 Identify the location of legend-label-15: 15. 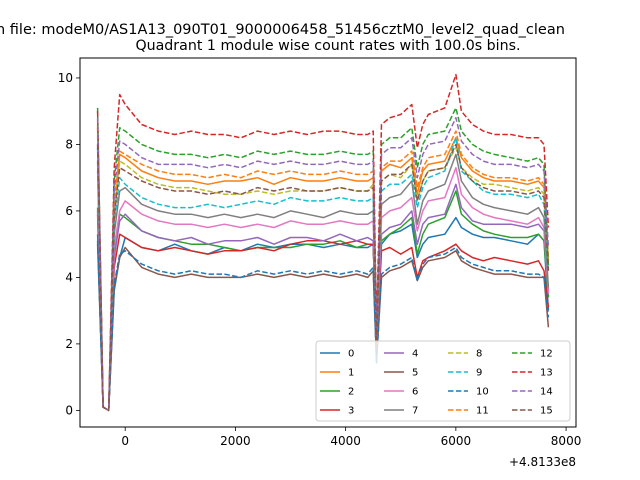
(546, 411).